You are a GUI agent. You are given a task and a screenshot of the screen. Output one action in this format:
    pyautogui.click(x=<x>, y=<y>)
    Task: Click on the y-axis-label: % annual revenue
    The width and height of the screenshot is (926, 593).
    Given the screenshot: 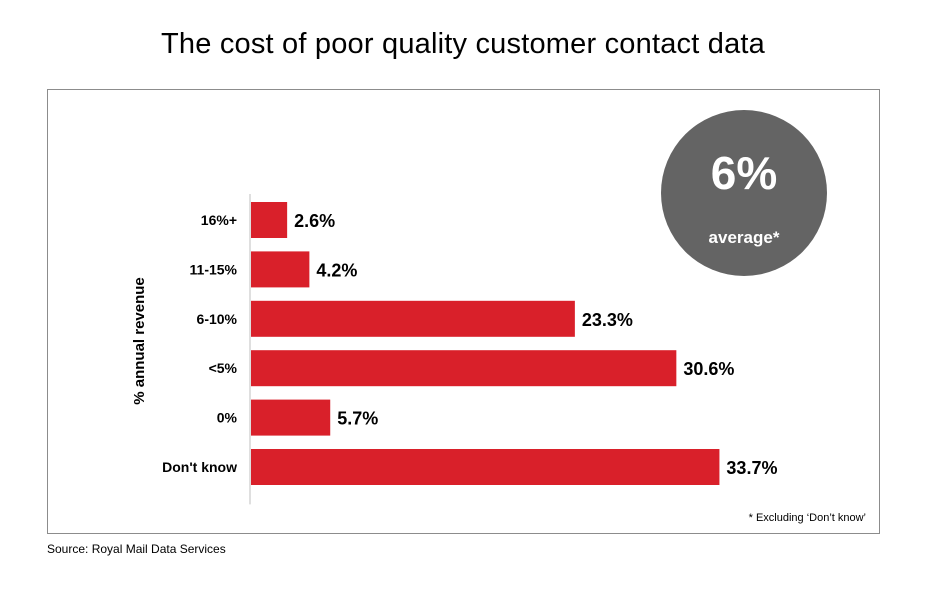 What is the action you would take?
    pyautogui.click(x=139, y=341)
    